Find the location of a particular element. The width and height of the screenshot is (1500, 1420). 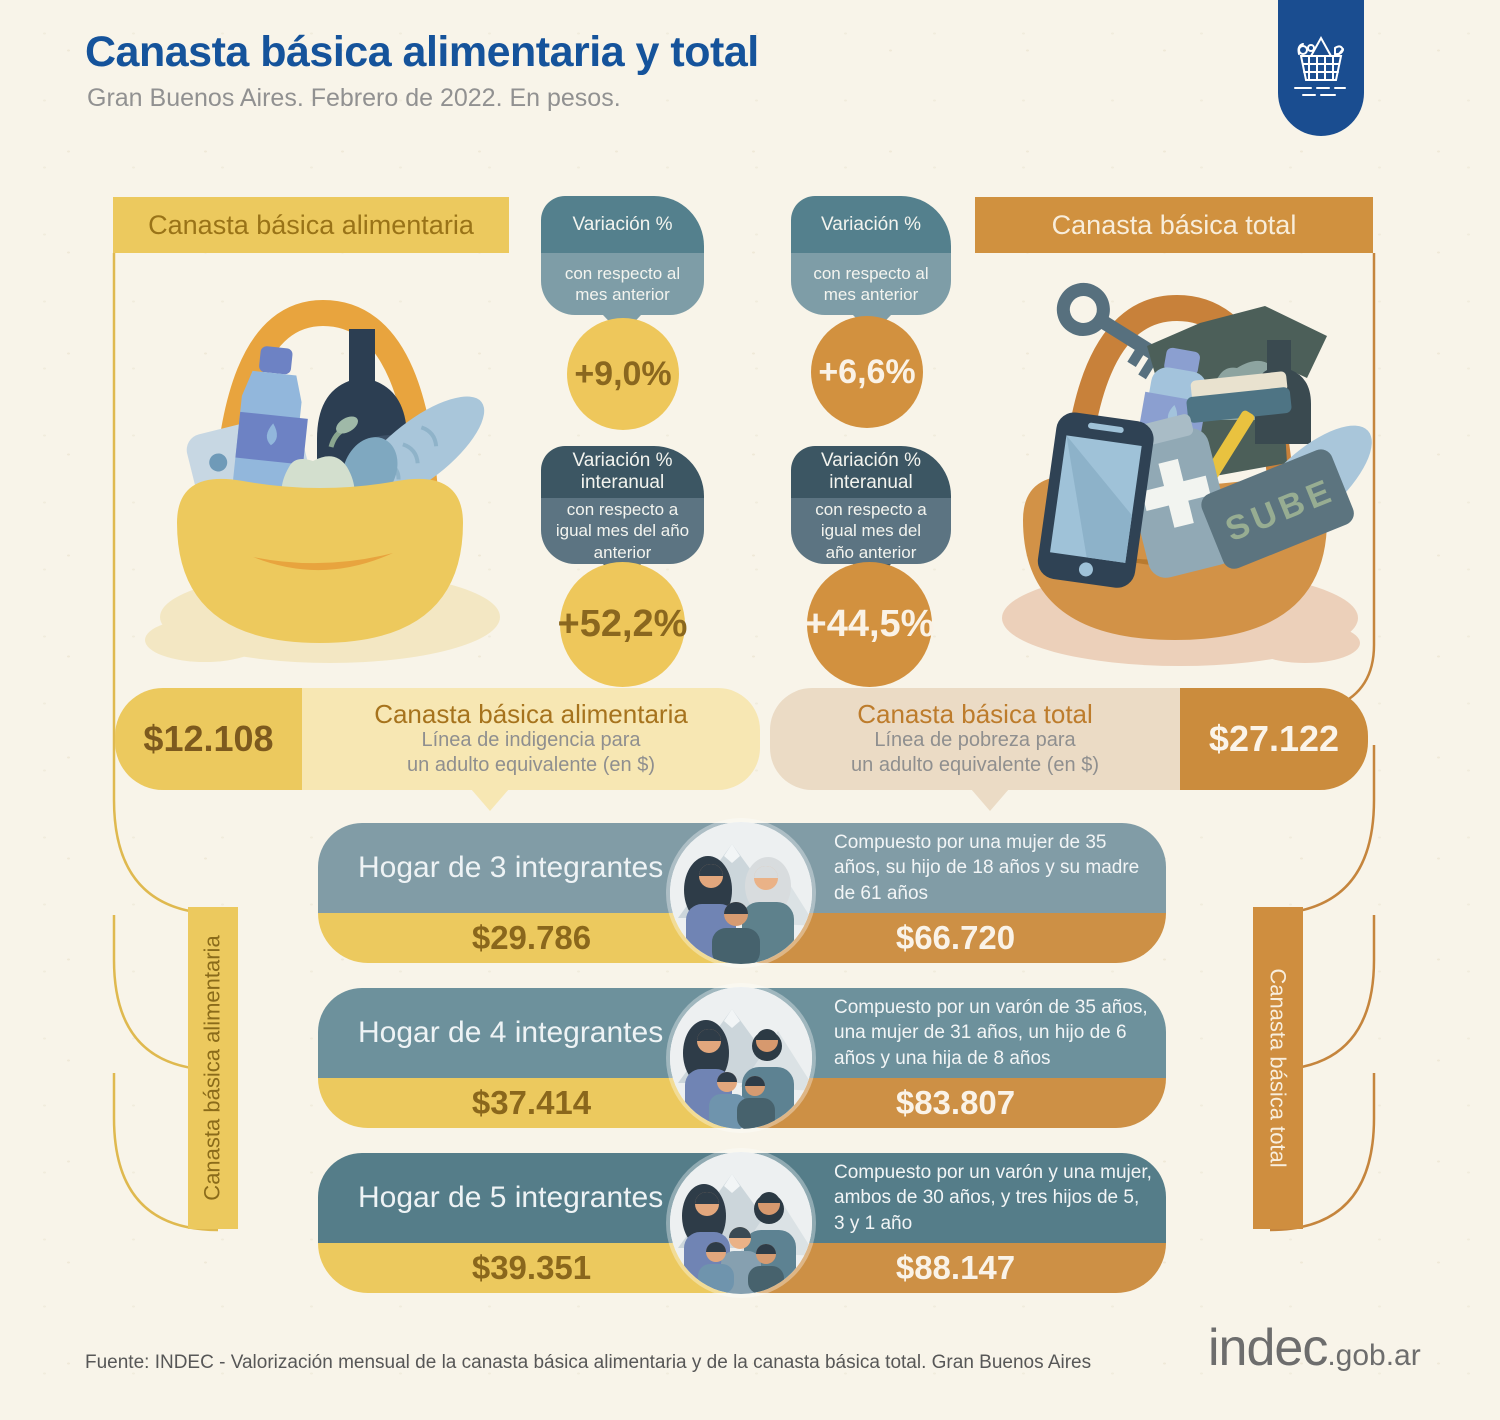

cba-side-label: Canasta básica alimentaria is located at coordinates (212, 1068).